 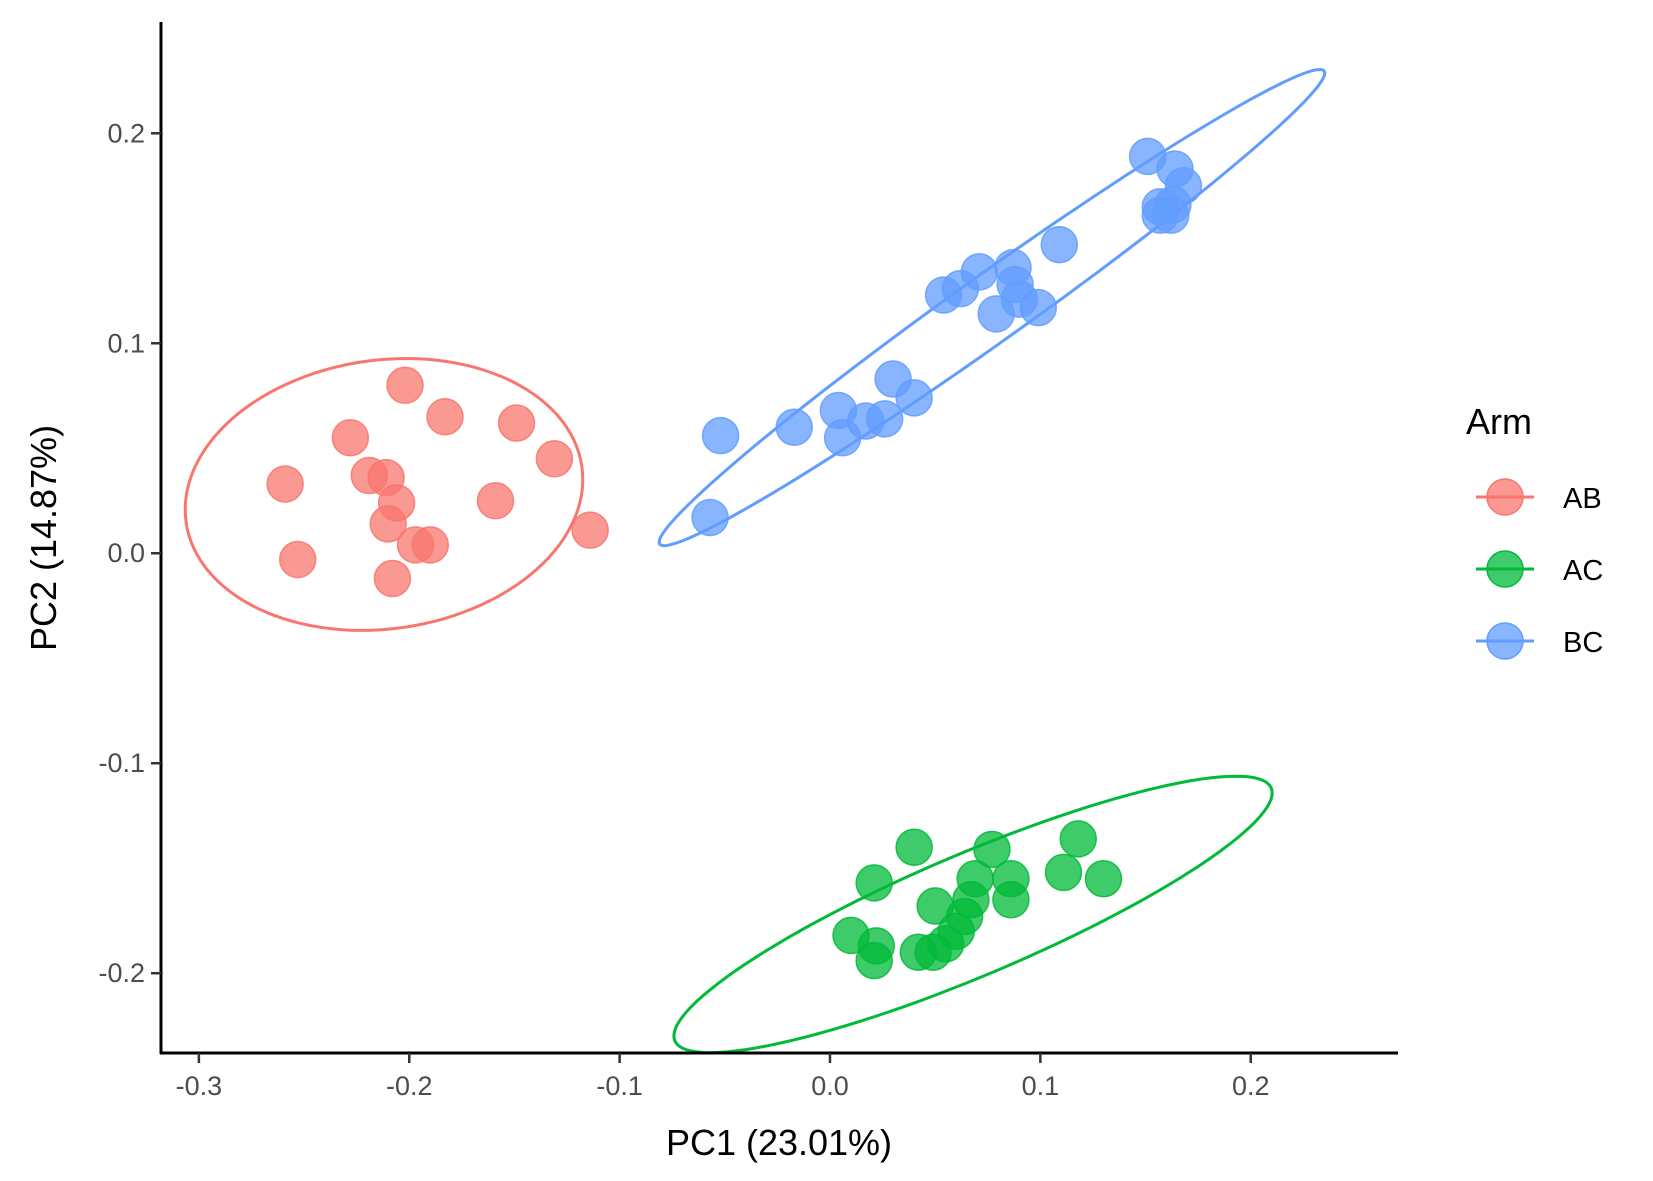 I want to click on x-tick-label: -0.1, so click(x=619, y=1086).